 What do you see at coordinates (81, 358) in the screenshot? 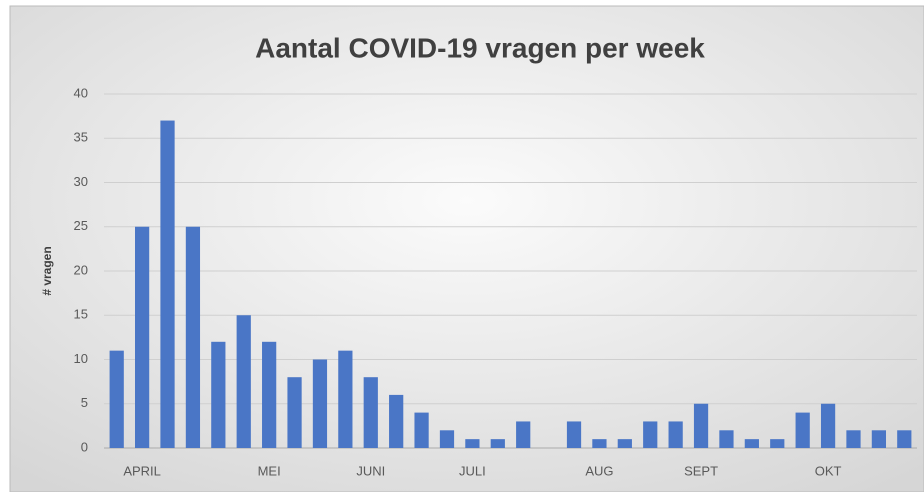
I see `y-tick-label: 10` at bounding box center [81, 358].